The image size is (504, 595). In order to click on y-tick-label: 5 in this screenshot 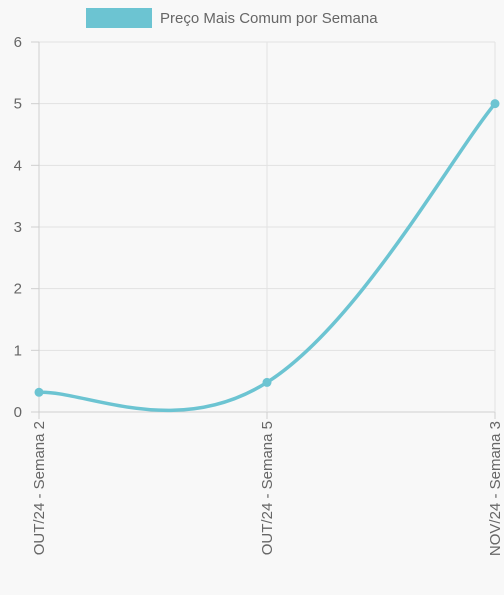, I will do `click(18, 104)`.